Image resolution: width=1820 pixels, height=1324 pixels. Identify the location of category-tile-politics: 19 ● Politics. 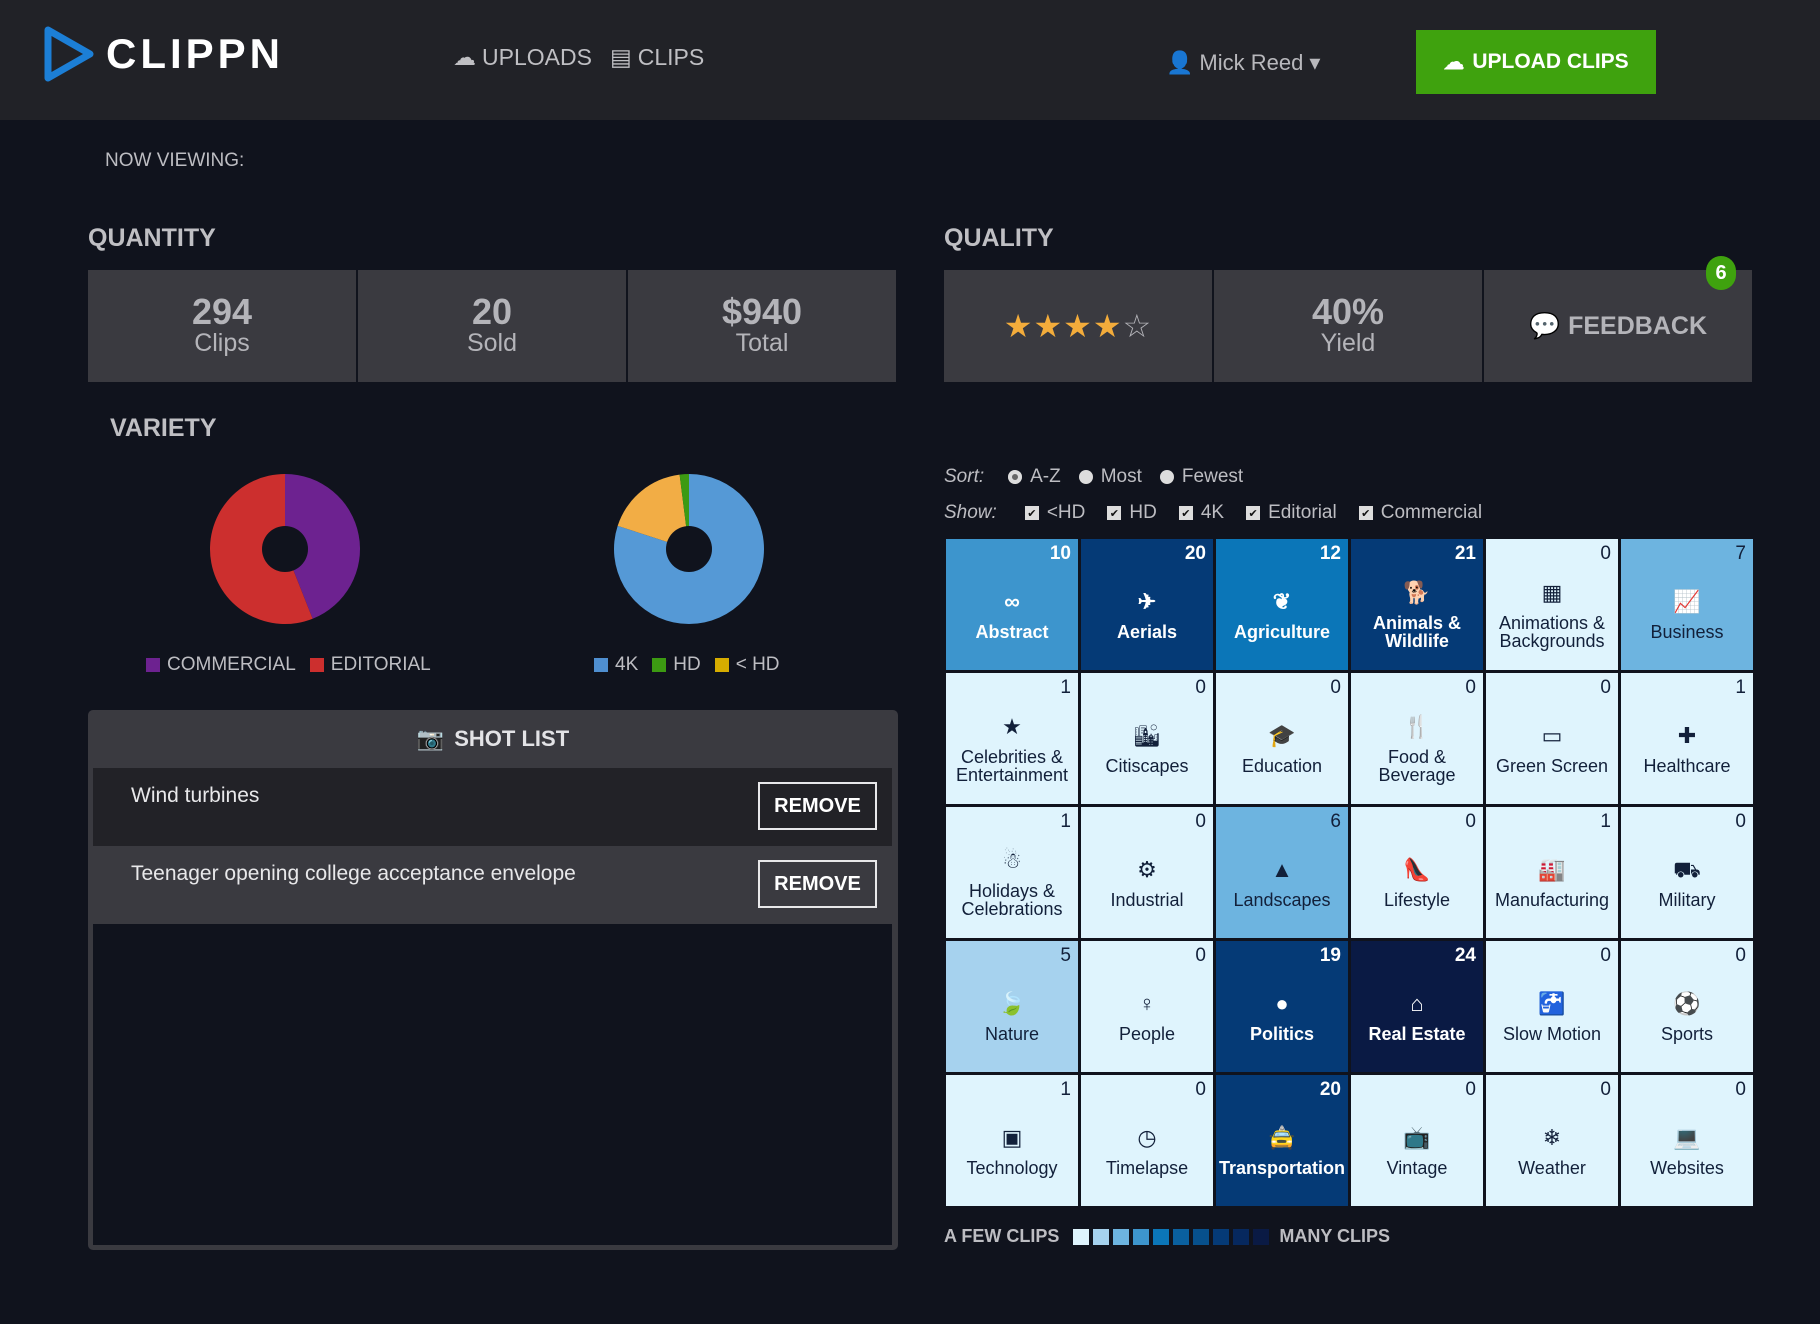
(1282, 1006).